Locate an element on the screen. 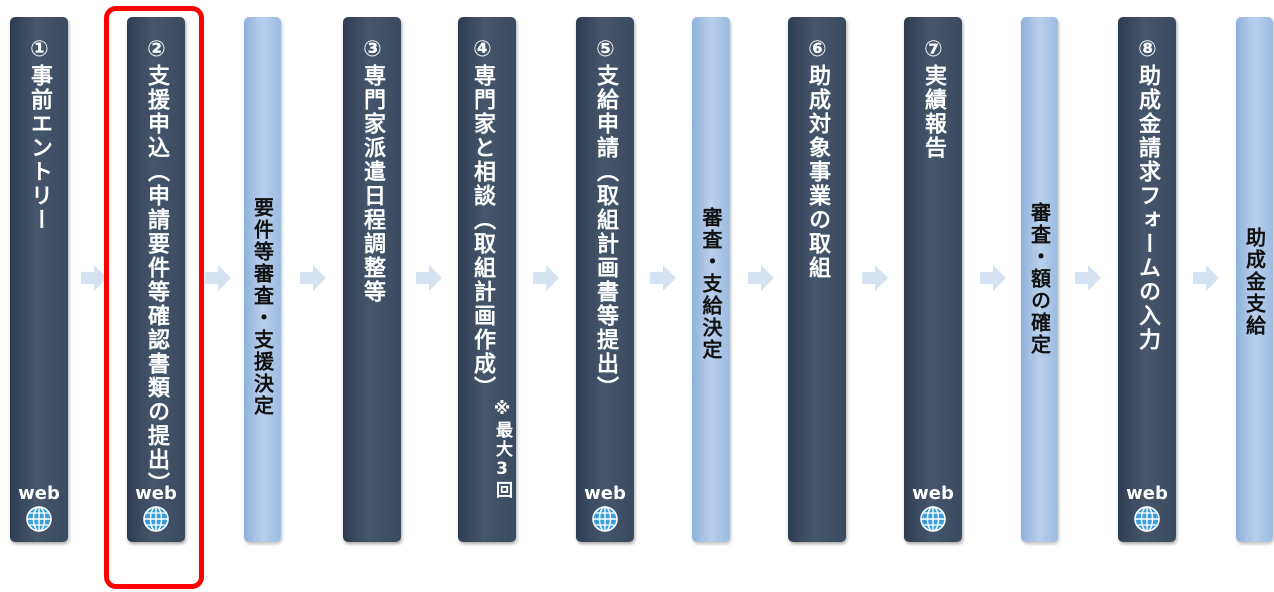  review-amount-confirmation-label: 審査・額の確定 is located at coordinates (1039, 279).